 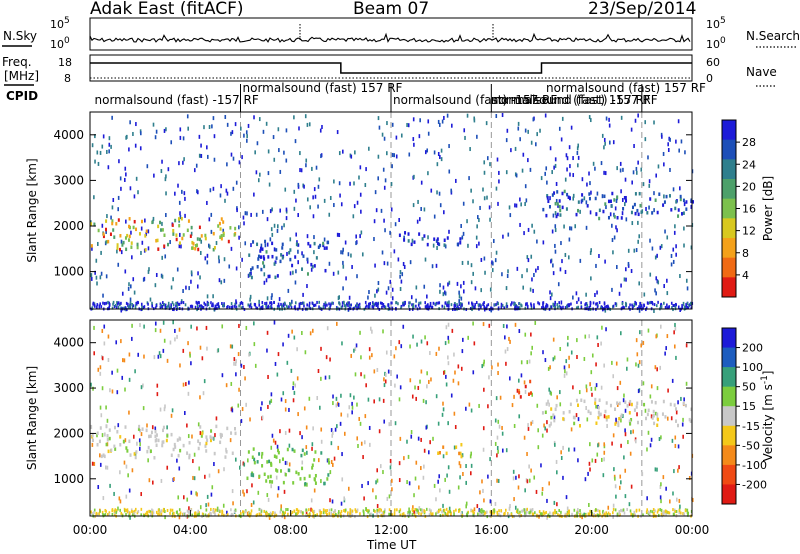 What do you see at coordinates (729, 416) in the screenshot?
I see `colorbar-segment` at bounding box center [729, 416].